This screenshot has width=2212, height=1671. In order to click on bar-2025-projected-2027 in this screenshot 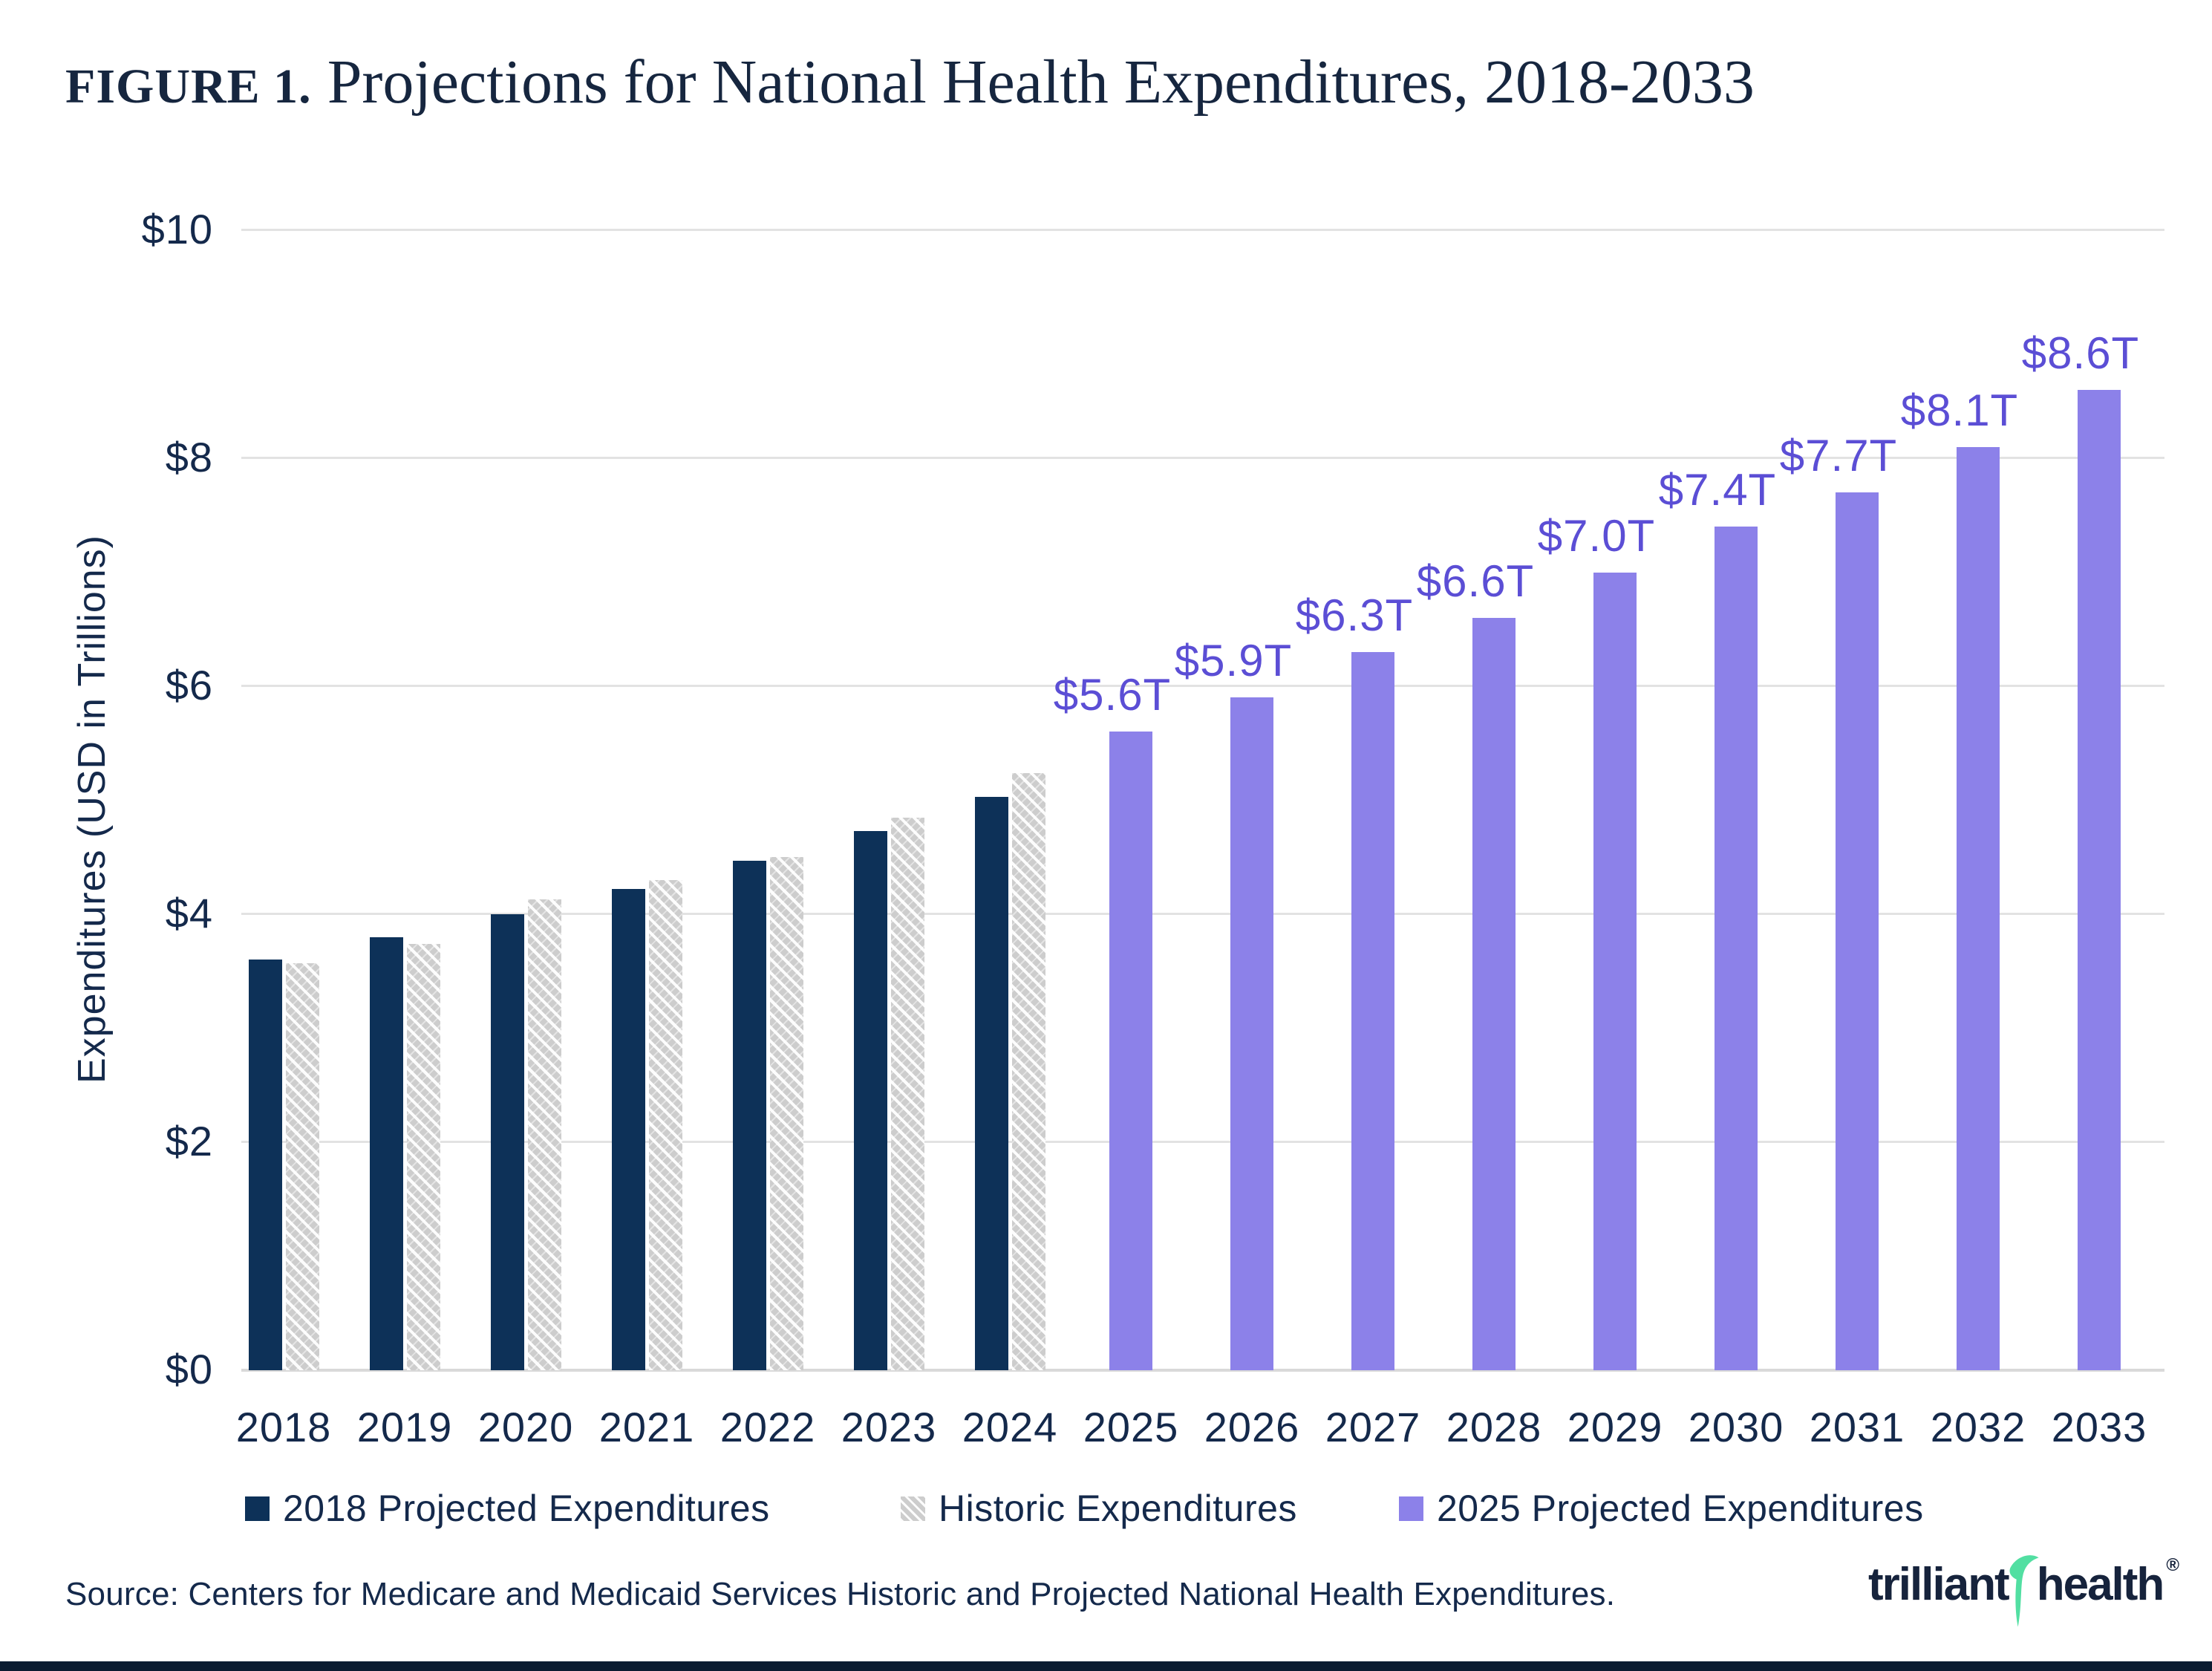, I will do `click(1373, 1011)`.